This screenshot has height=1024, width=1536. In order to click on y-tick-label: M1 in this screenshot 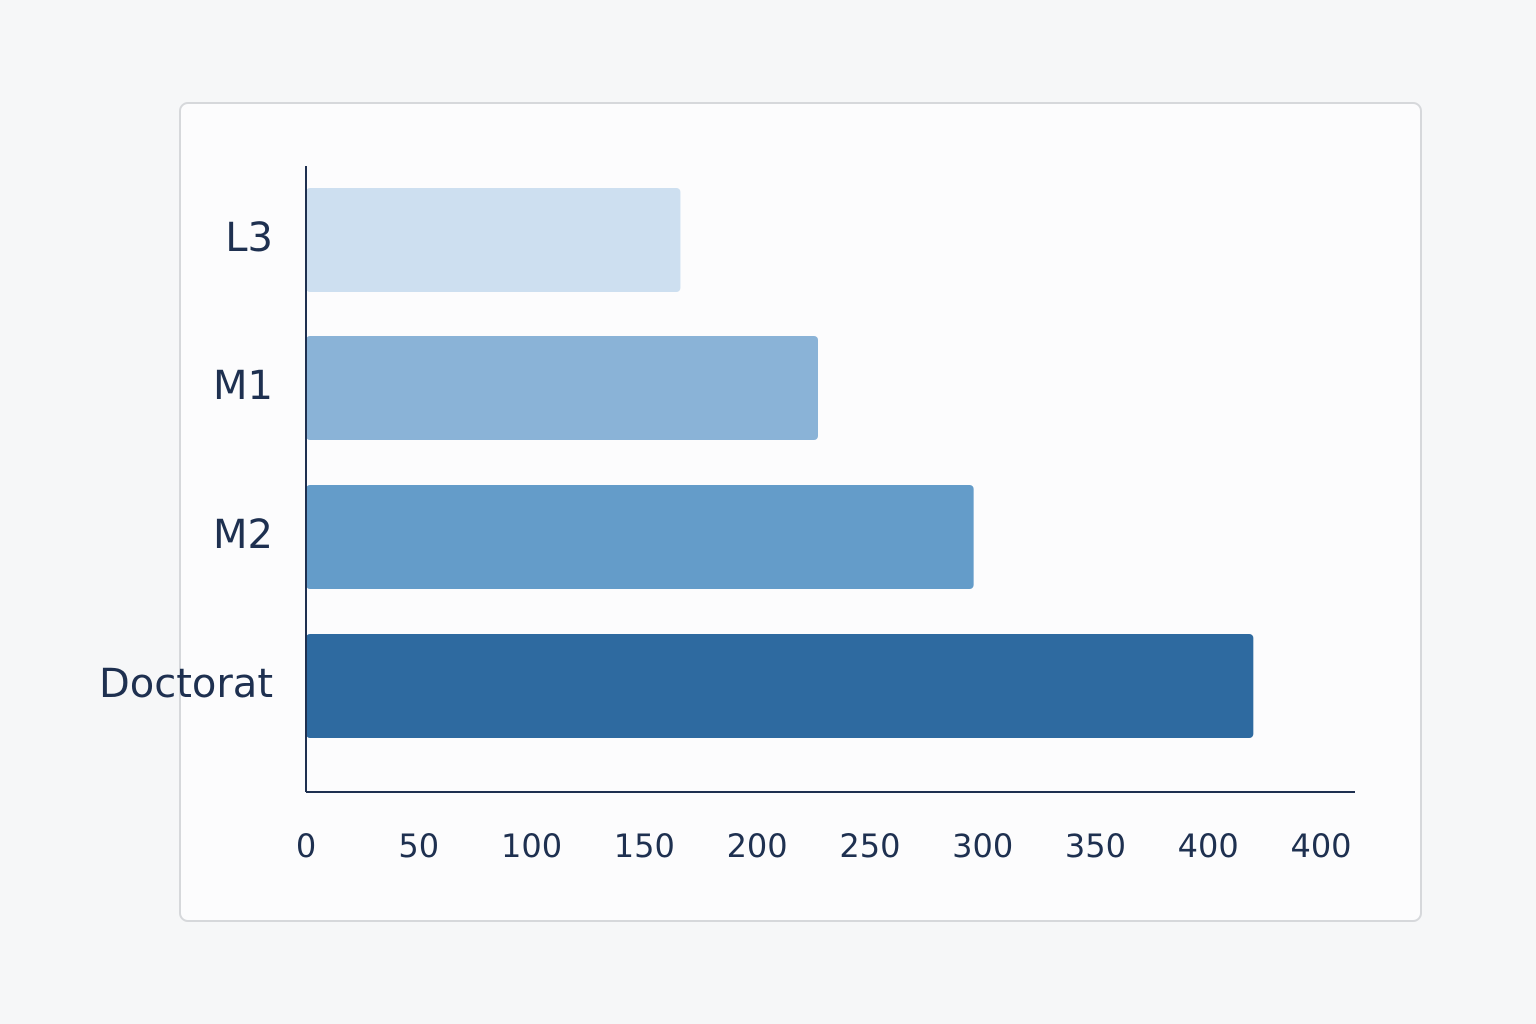, I will do `click(243, 386)`.